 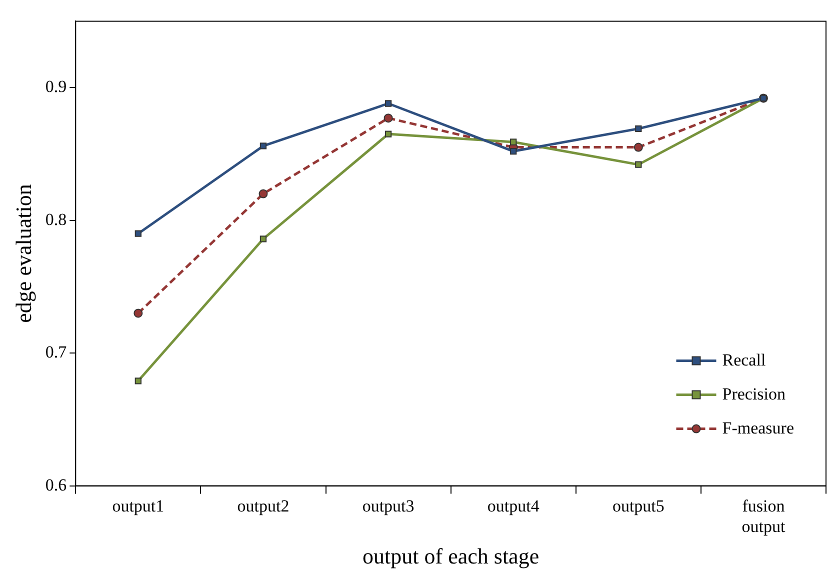 I want to click on x-tick-label: output4, so click(x=513, y=506).